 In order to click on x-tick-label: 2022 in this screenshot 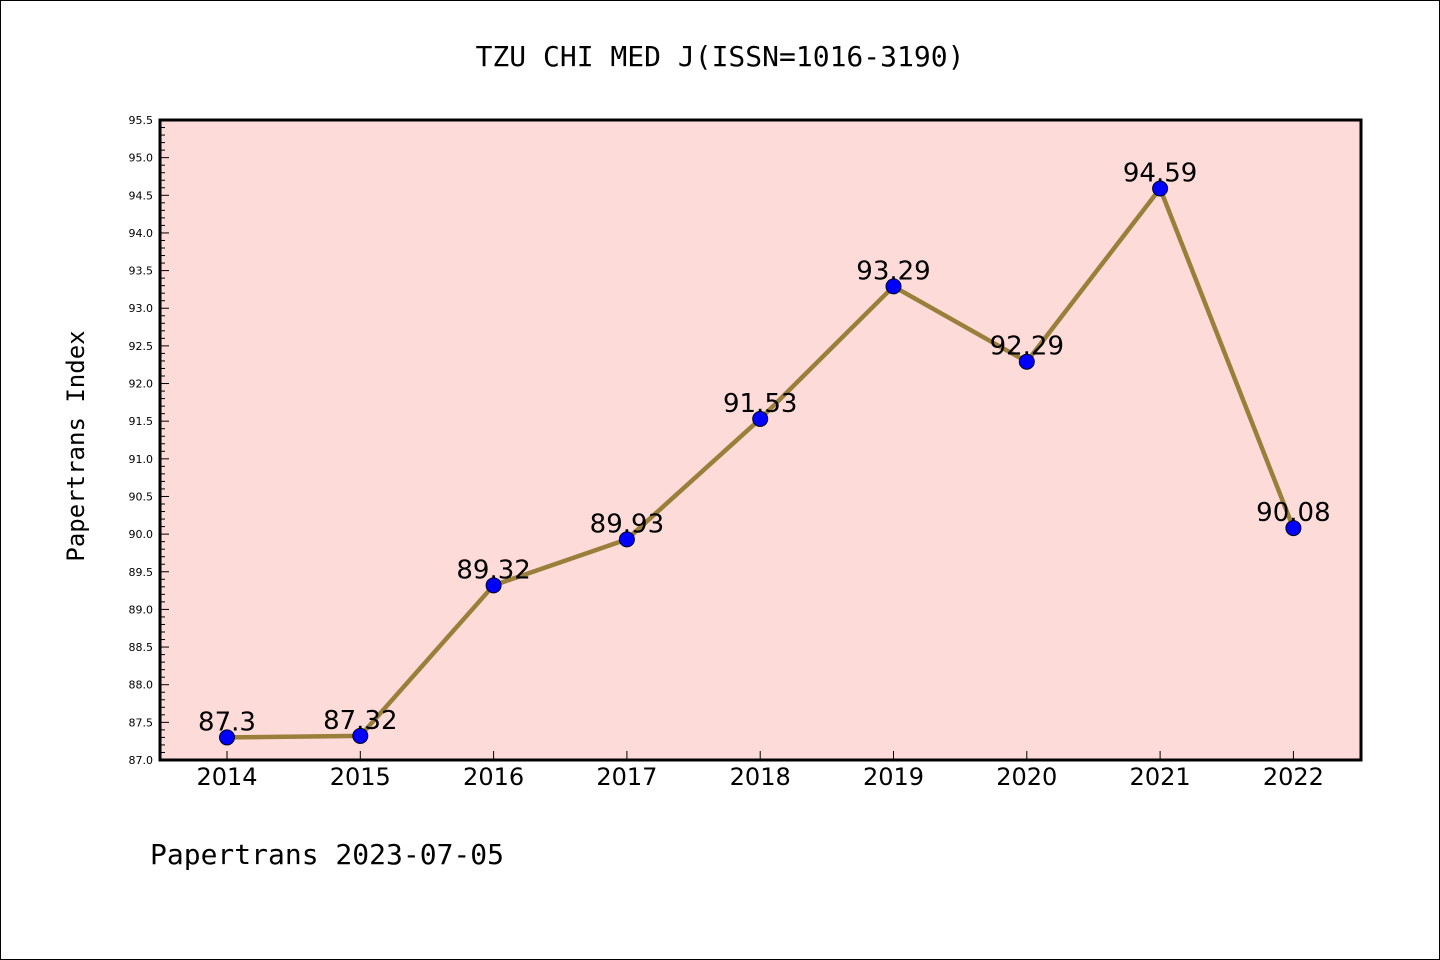, I will do `click(1293, 777)`.